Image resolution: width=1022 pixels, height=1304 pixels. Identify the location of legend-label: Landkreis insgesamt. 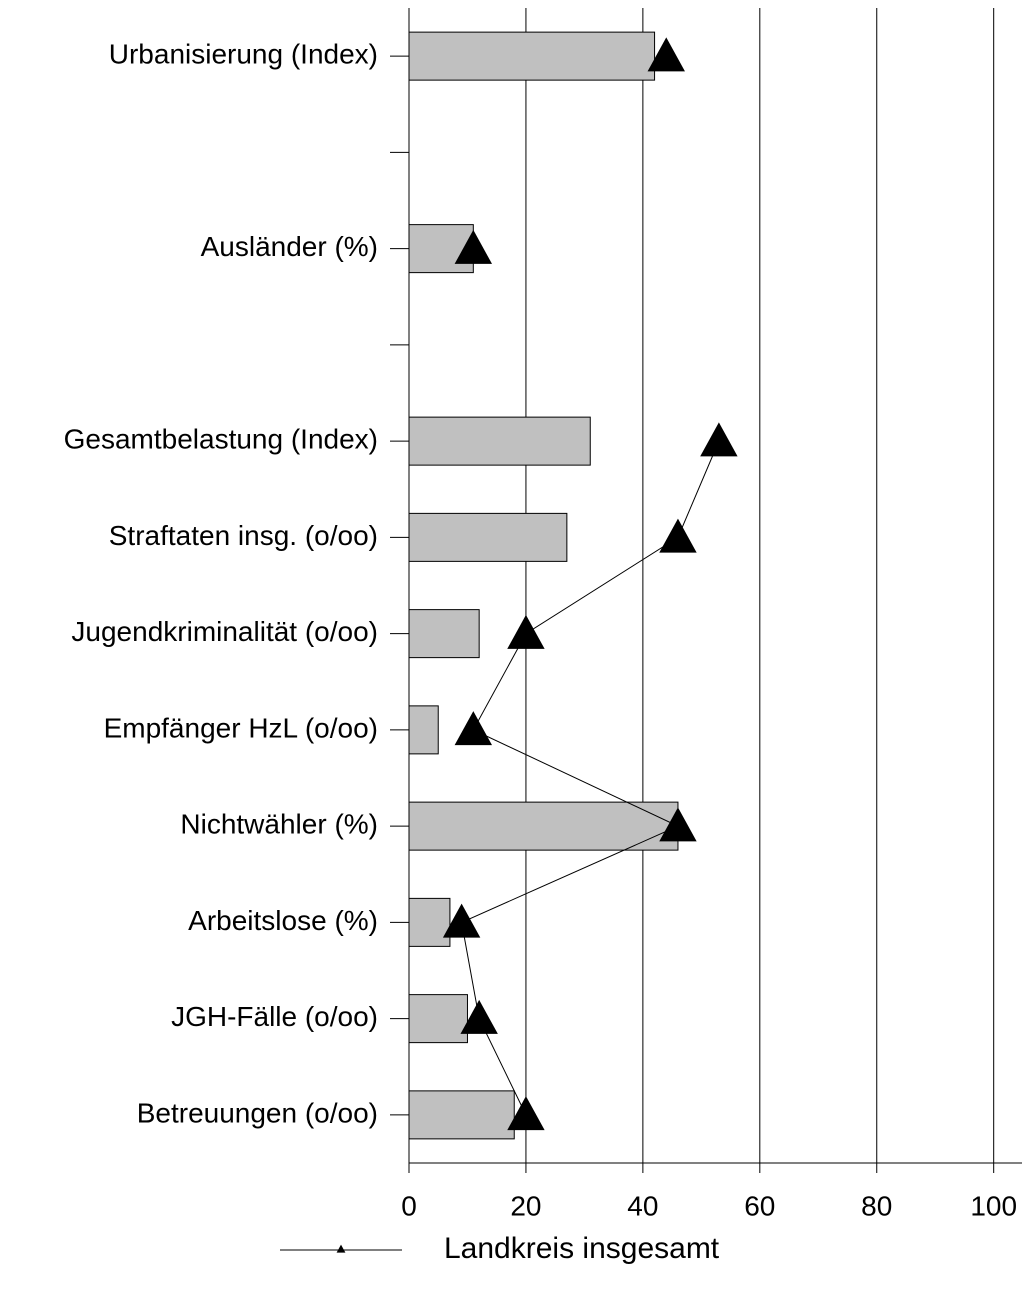
(582, 1248).